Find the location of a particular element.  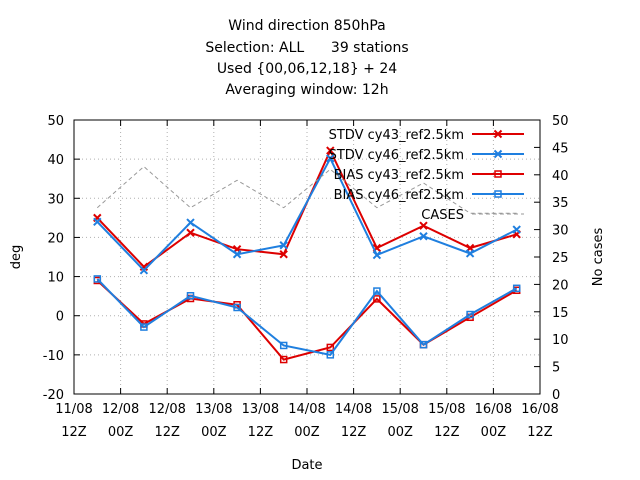

legend-item: STDV cy46_ref2.5km is located at coordinates (426, 155).